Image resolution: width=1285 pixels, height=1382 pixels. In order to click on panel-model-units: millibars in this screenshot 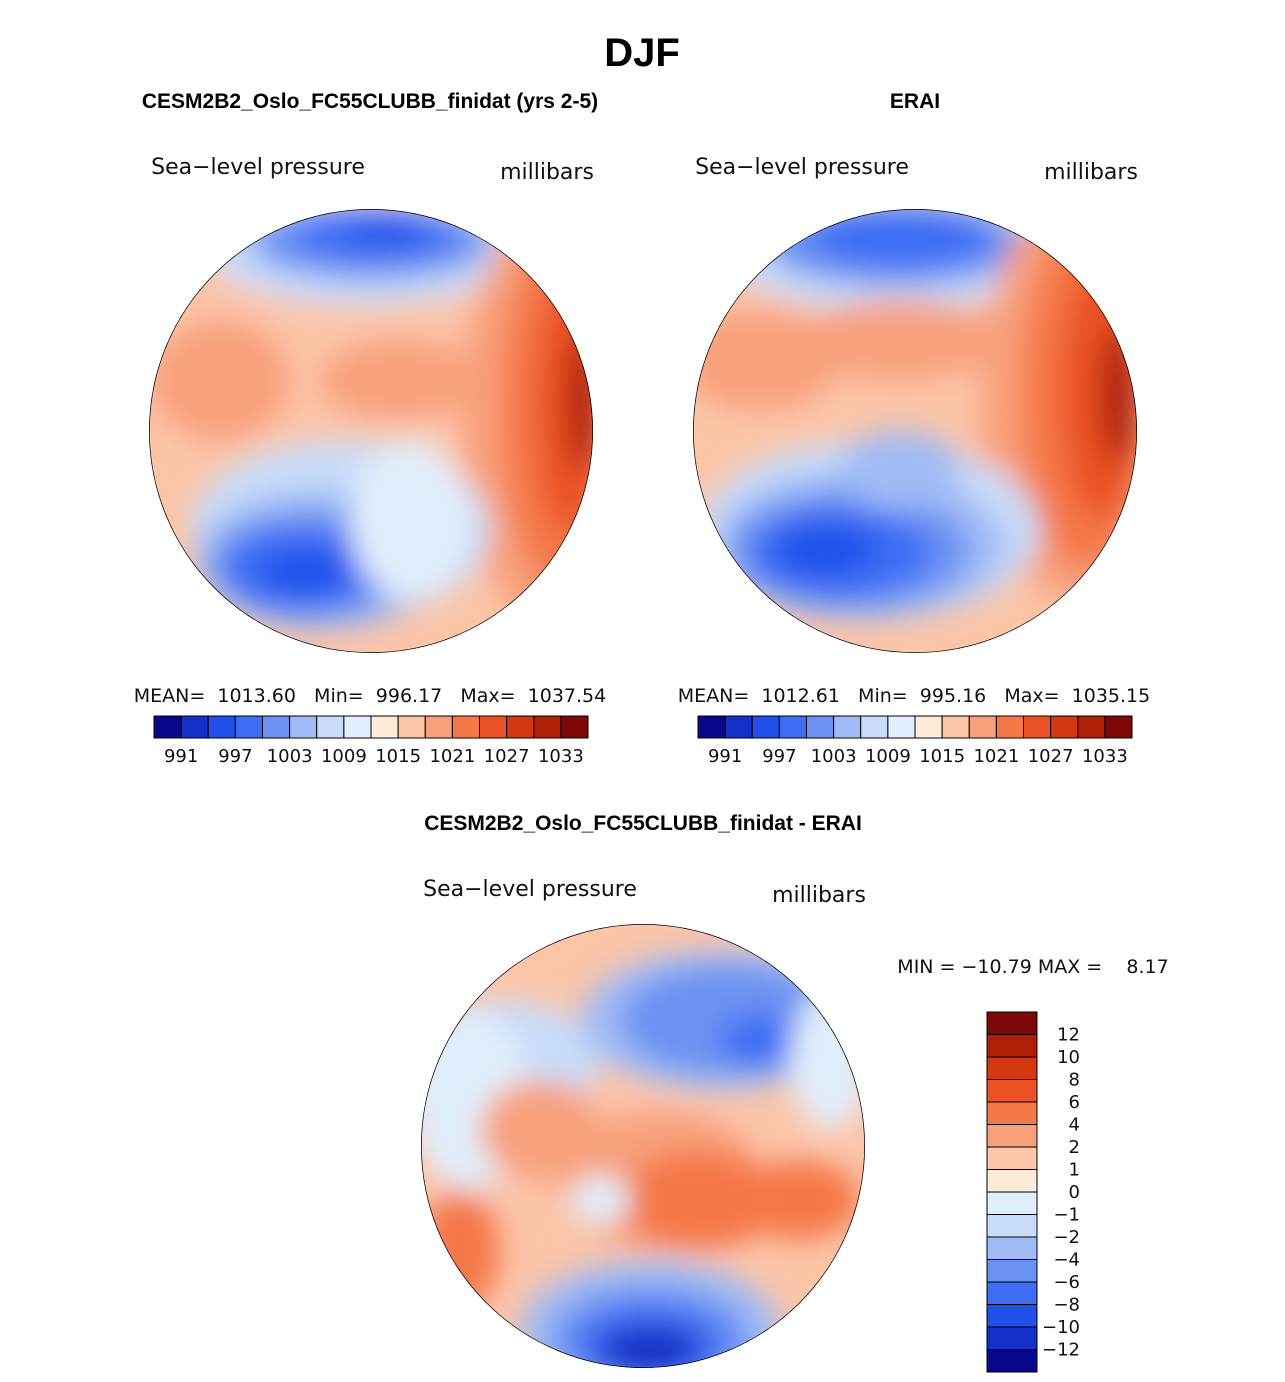, I will do `click(547, 172)`.